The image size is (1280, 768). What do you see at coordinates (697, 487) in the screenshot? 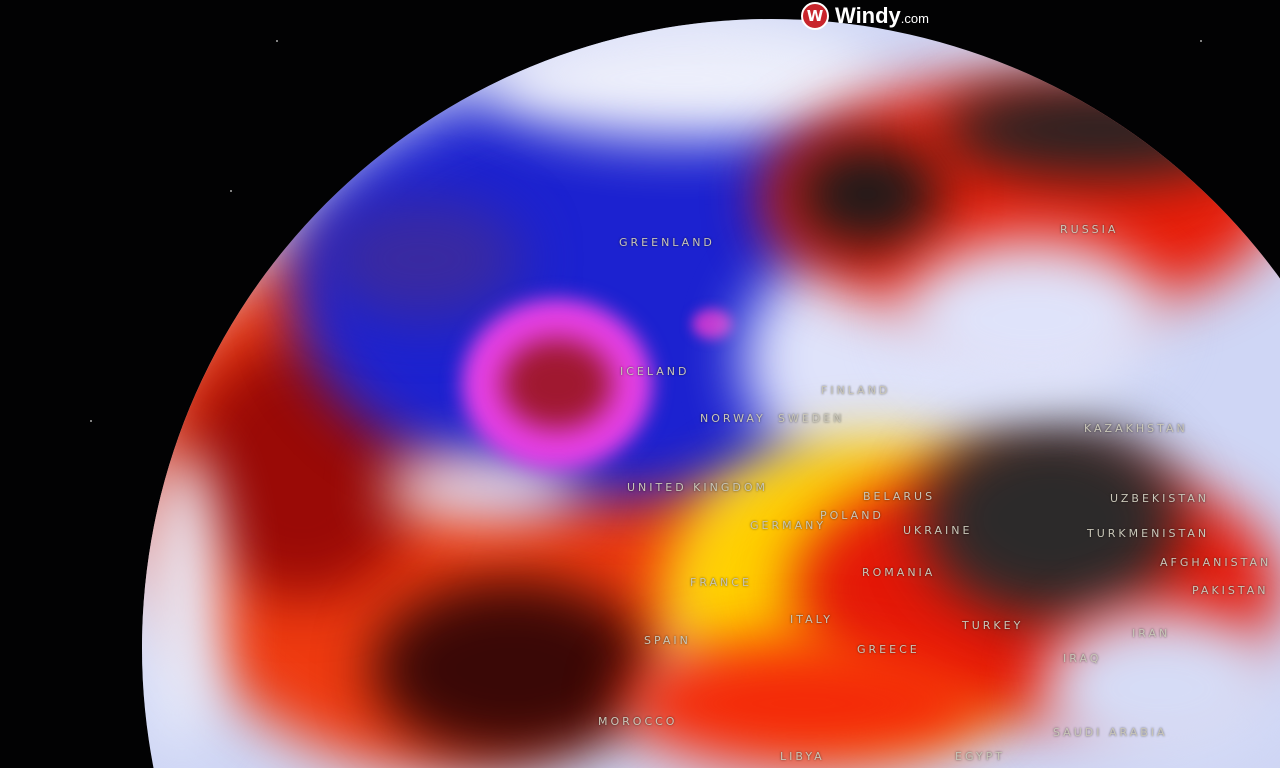
I see `map-label-united-kingdom: UNITED KINGDOM` at bounding box center [697, 487].